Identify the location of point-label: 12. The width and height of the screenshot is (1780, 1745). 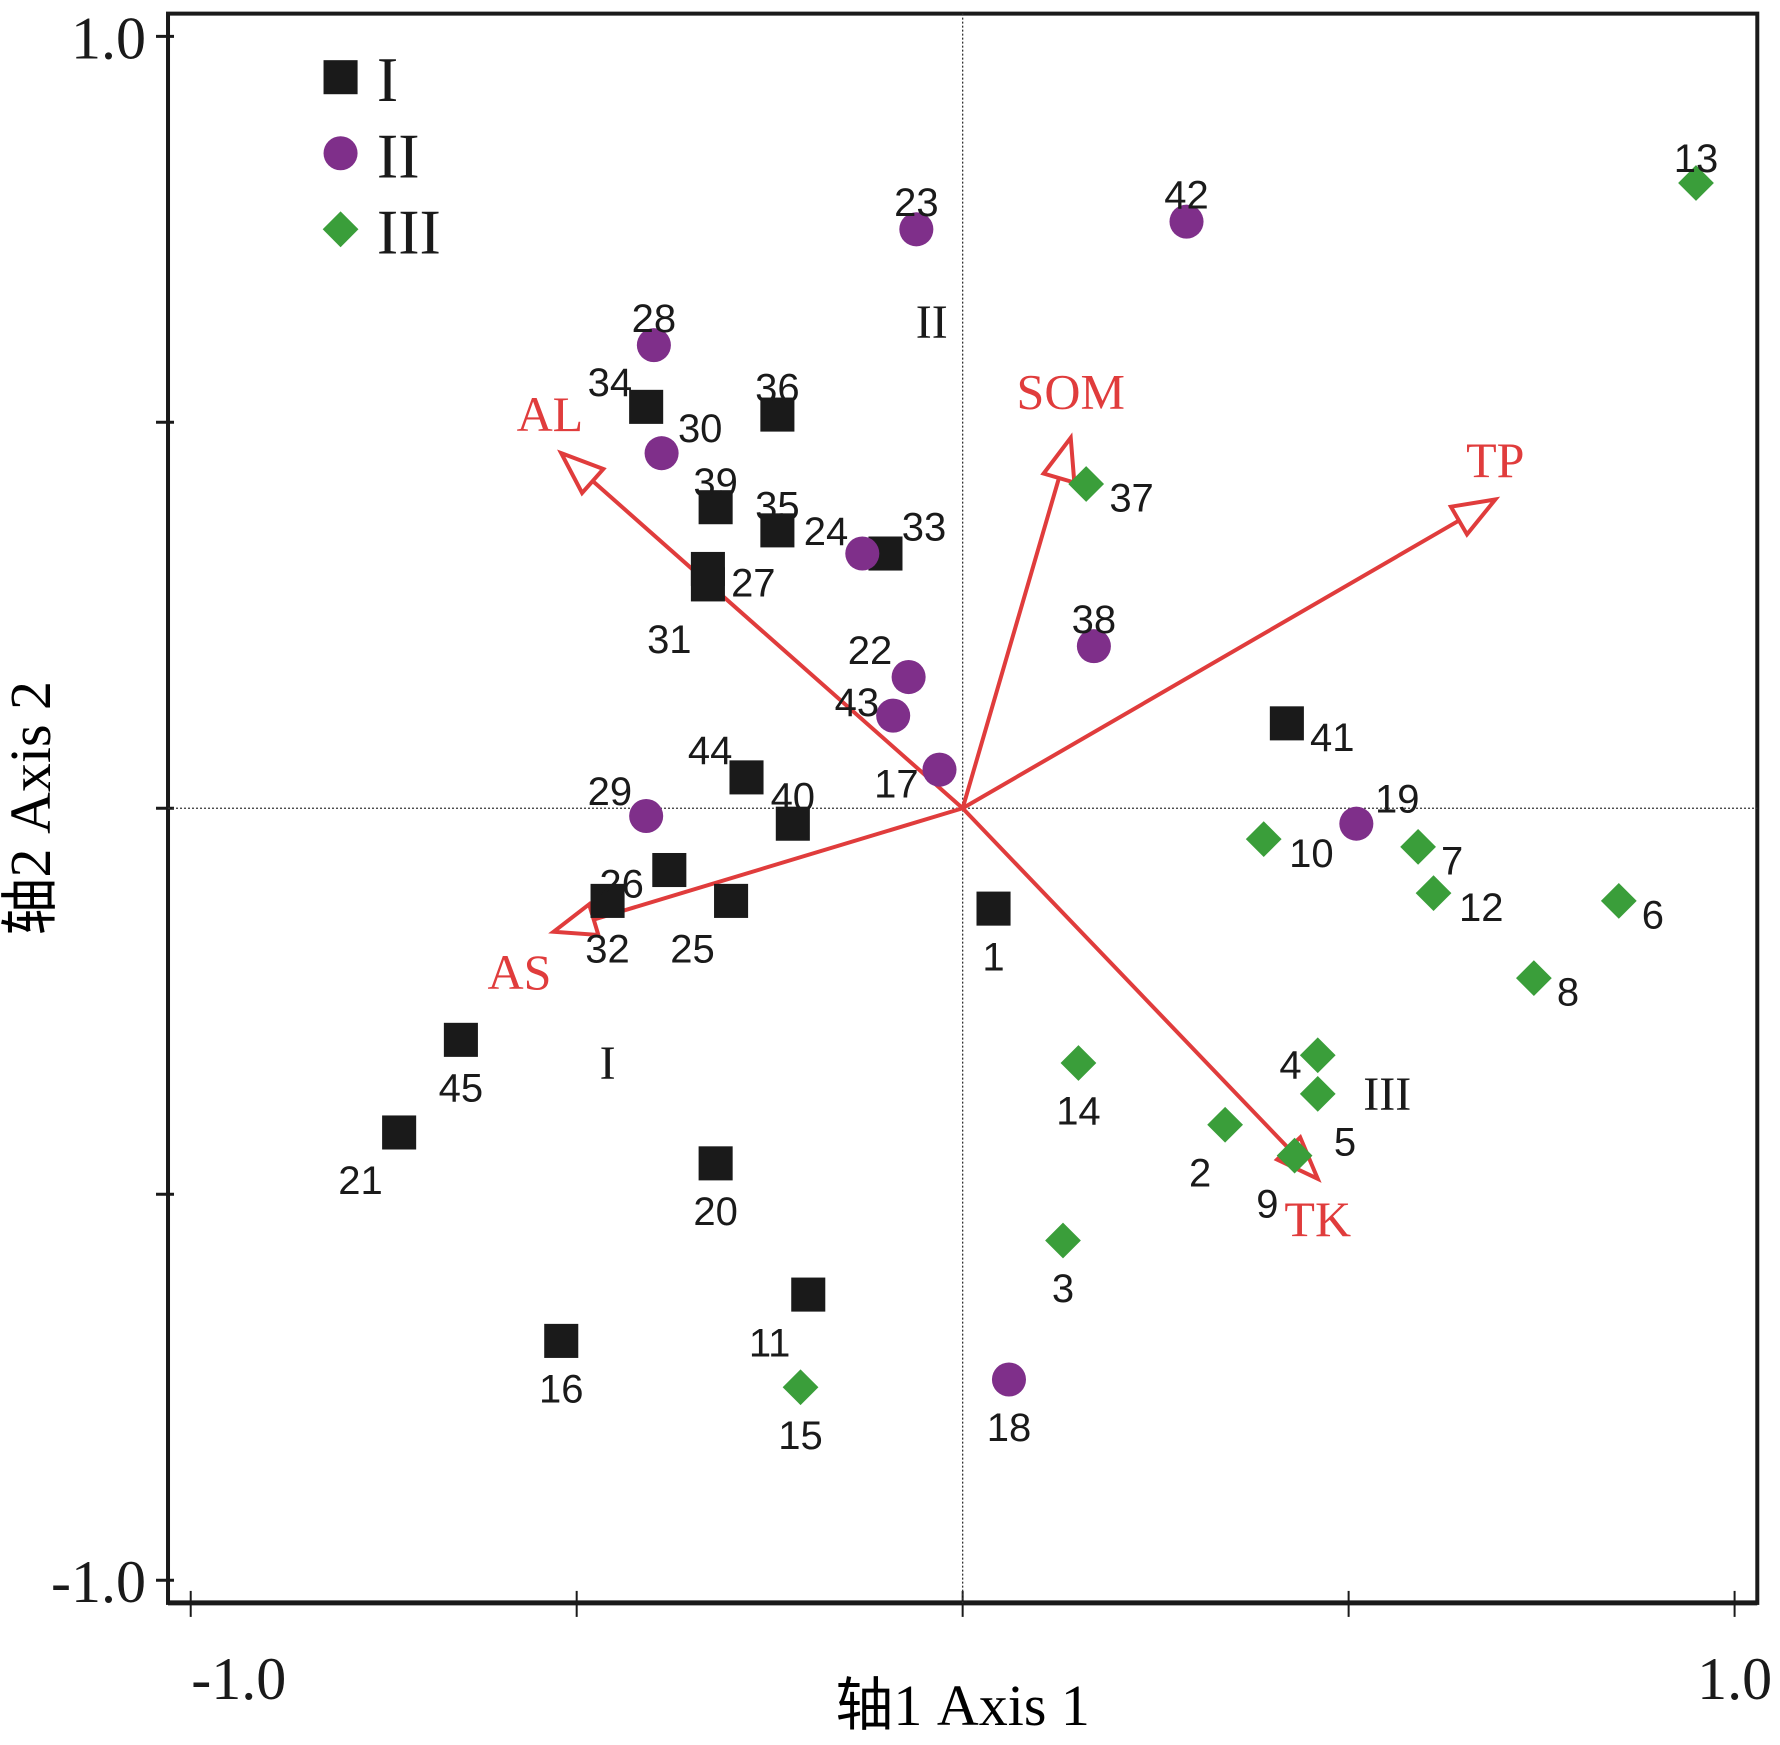
(1481, 908).